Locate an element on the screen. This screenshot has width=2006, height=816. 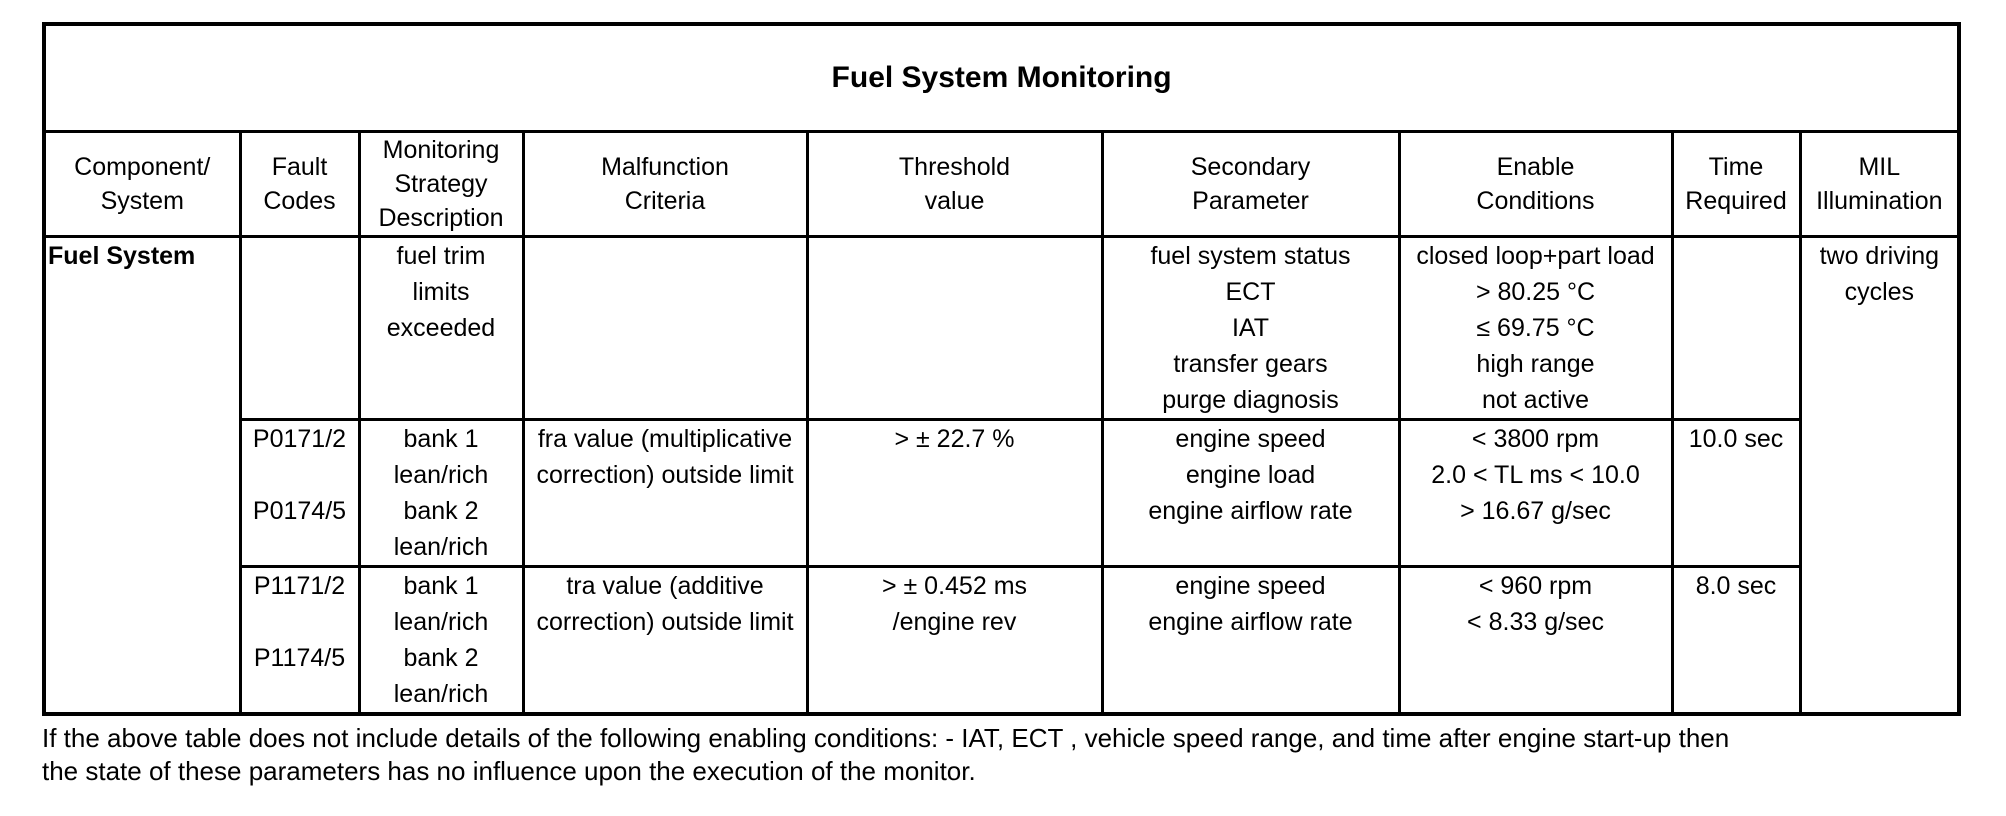
col-header-threshold-value: Threshold value is located at coordinates (954, 184).